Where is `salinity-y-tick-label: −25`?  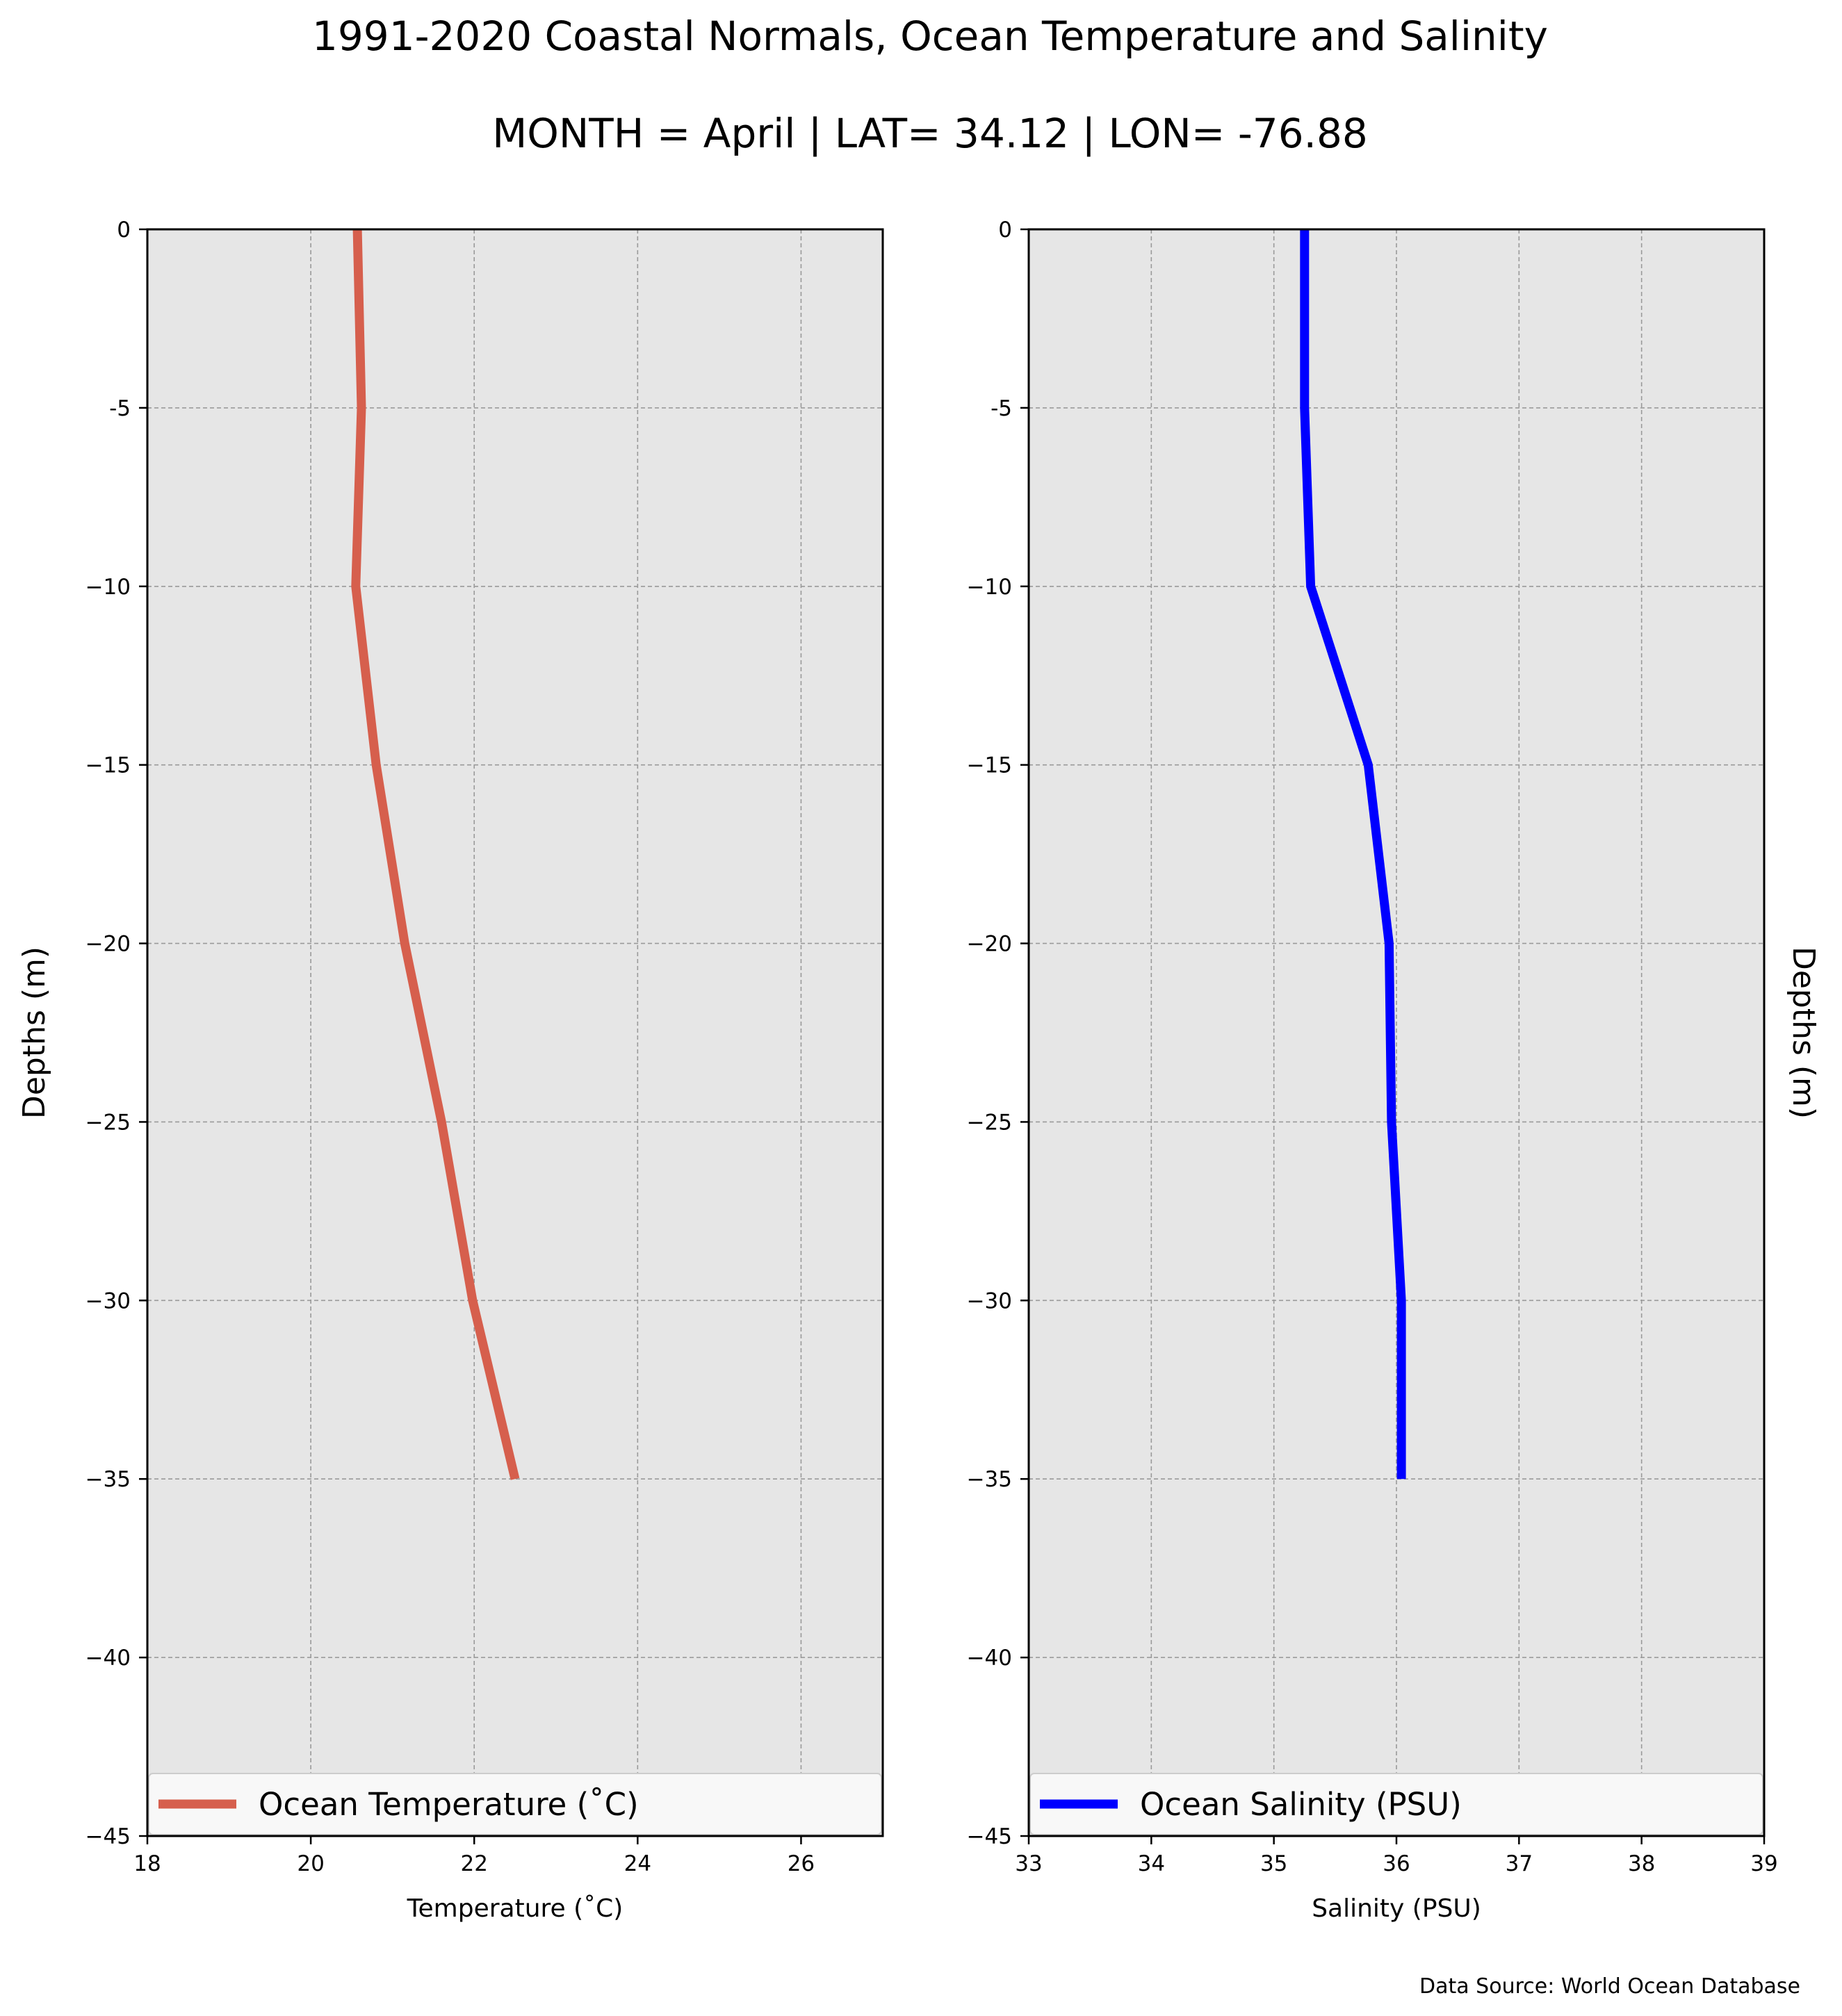
salinity-y-tick-label: −25 is located at coordinates (989, 1122).